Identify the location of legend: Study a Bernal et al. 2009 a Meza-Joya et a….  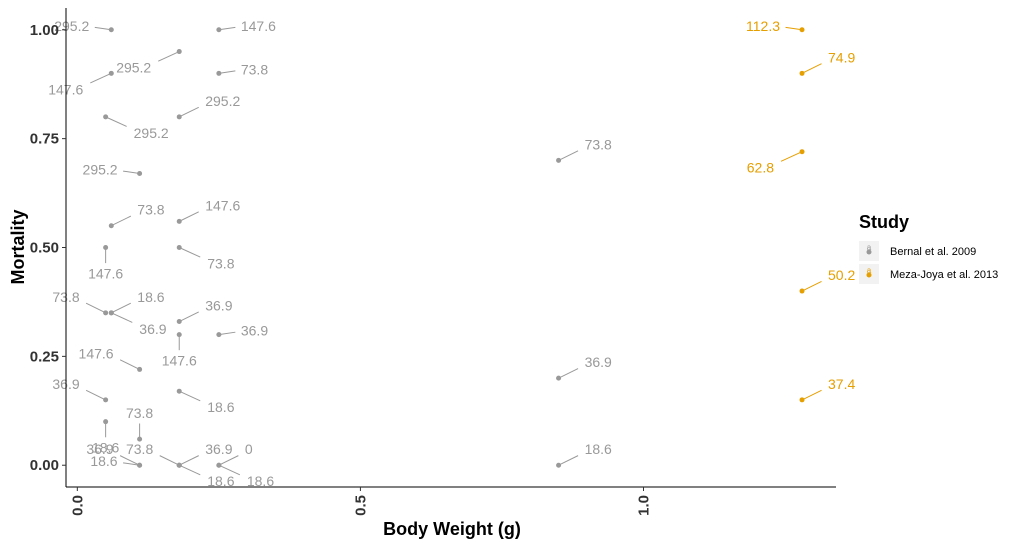
(928, 248).